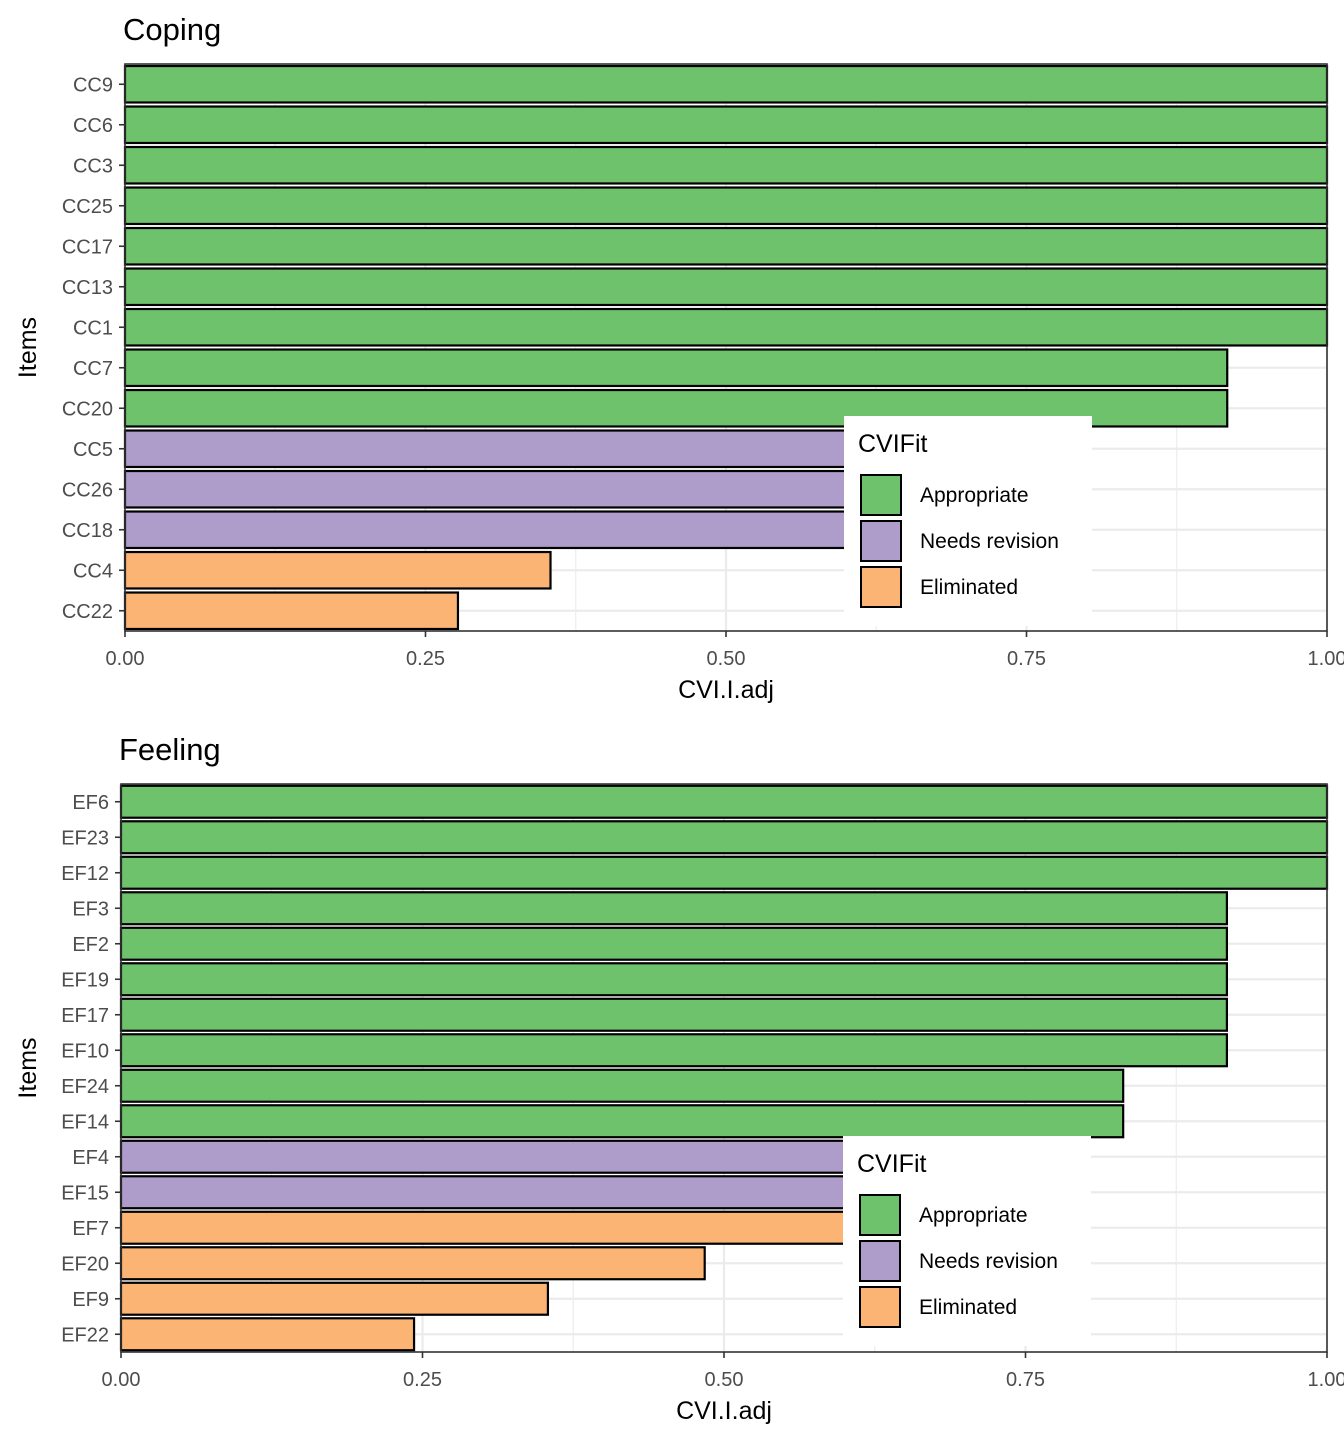 This screenshot has height=1440, width=1344. What do you see at coordinates (724, 872) in the screenshot?
I see `bar-ef12` at bounding box center [724, 872].